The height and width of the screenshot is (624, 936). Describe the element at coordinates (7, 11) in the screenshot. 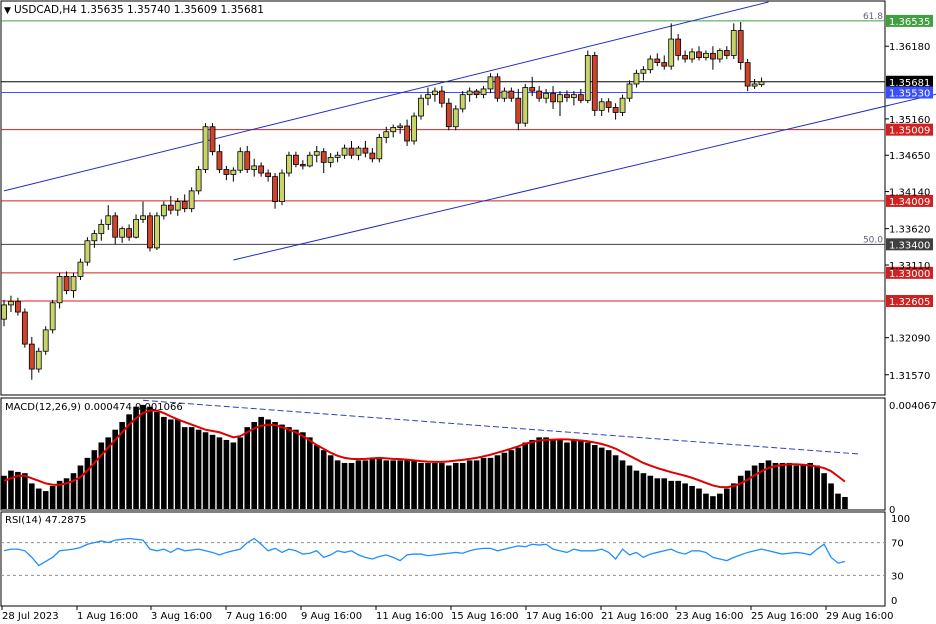

I see `chart-arrow-icon: ▼` at that location.